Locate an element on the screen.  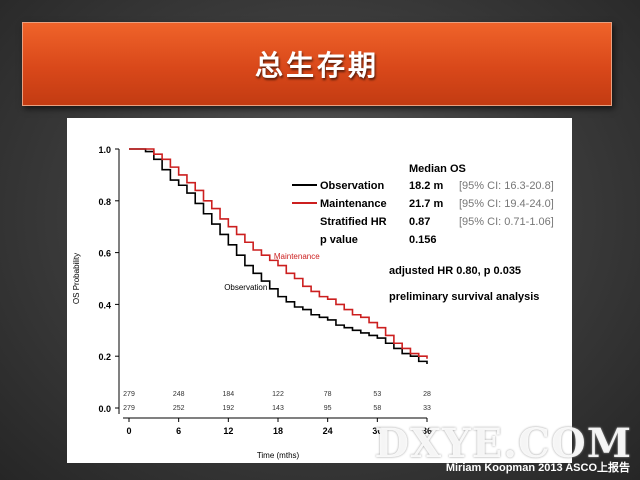
legend-value: 21.7 m is located at coordinates (426, 204).